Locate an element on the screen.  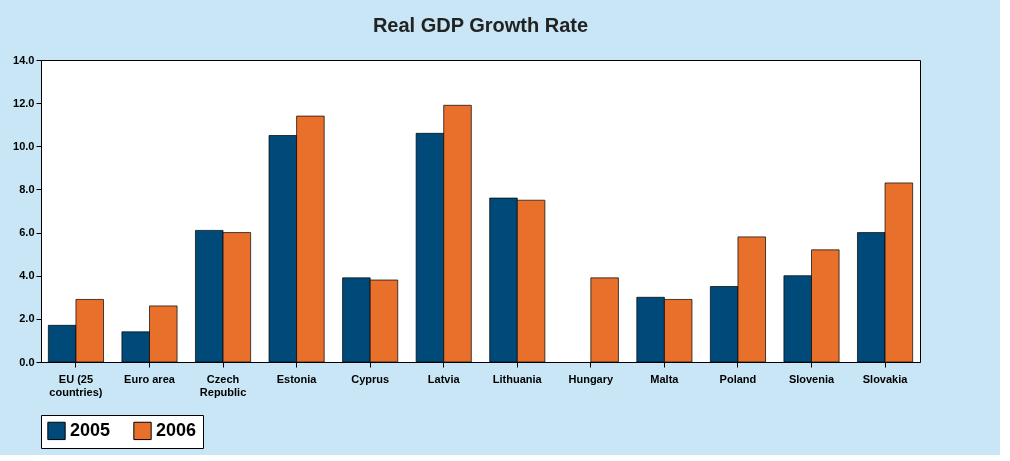
y-tick-label: 10.0 is located at coordinates (24, 145).